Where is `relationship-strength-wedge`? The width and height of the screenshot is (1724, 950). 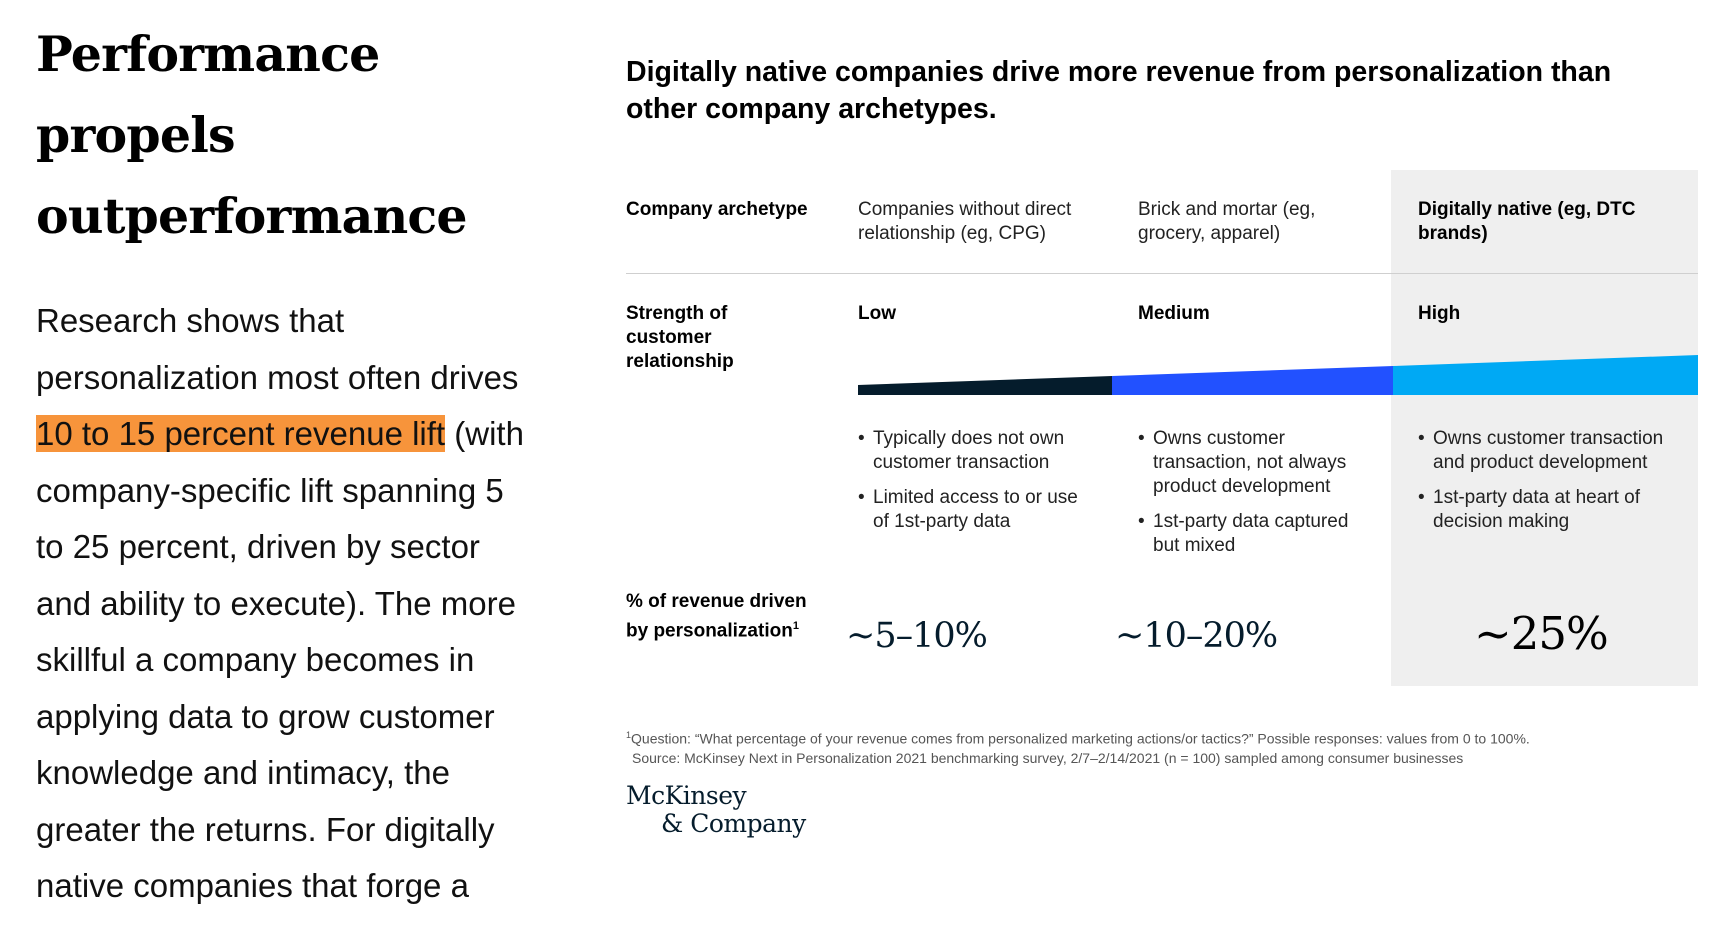
relationship-strength-wedge is located at coordinates (1278, 375).